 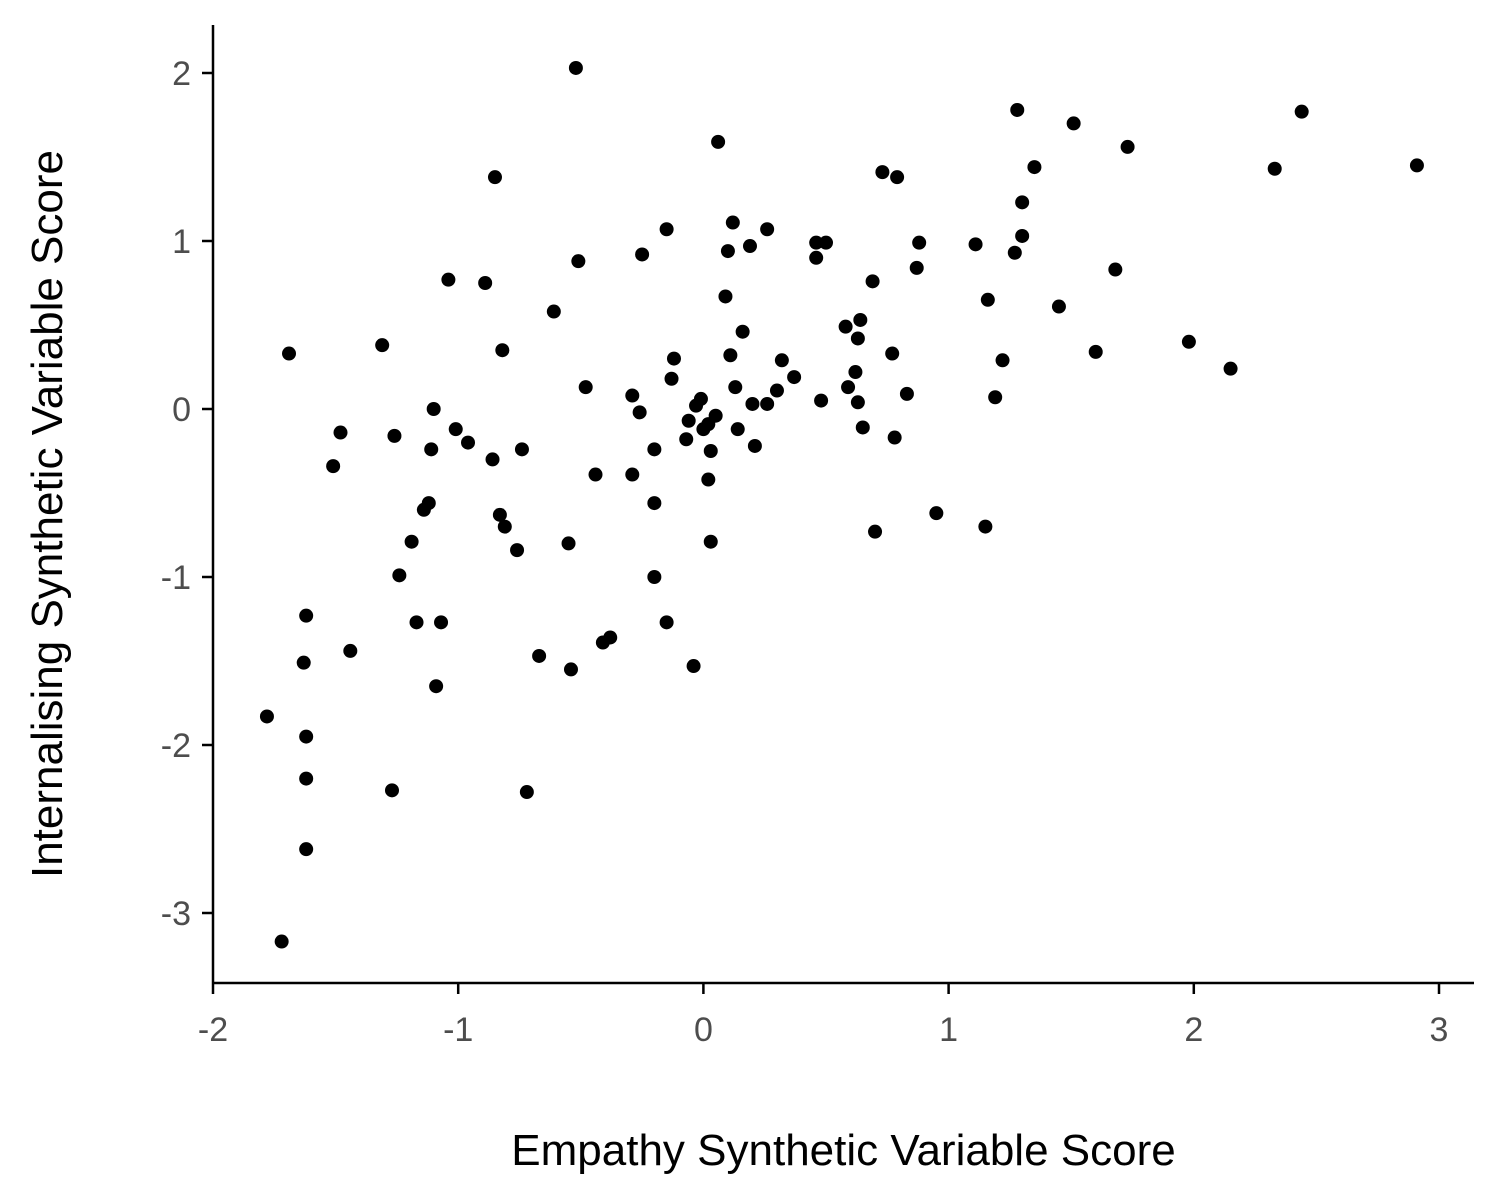 What do you see at coordinates (181, 242) in the screenshot?
I see `y-tick-label: 1` at bounding box center [181, 242].